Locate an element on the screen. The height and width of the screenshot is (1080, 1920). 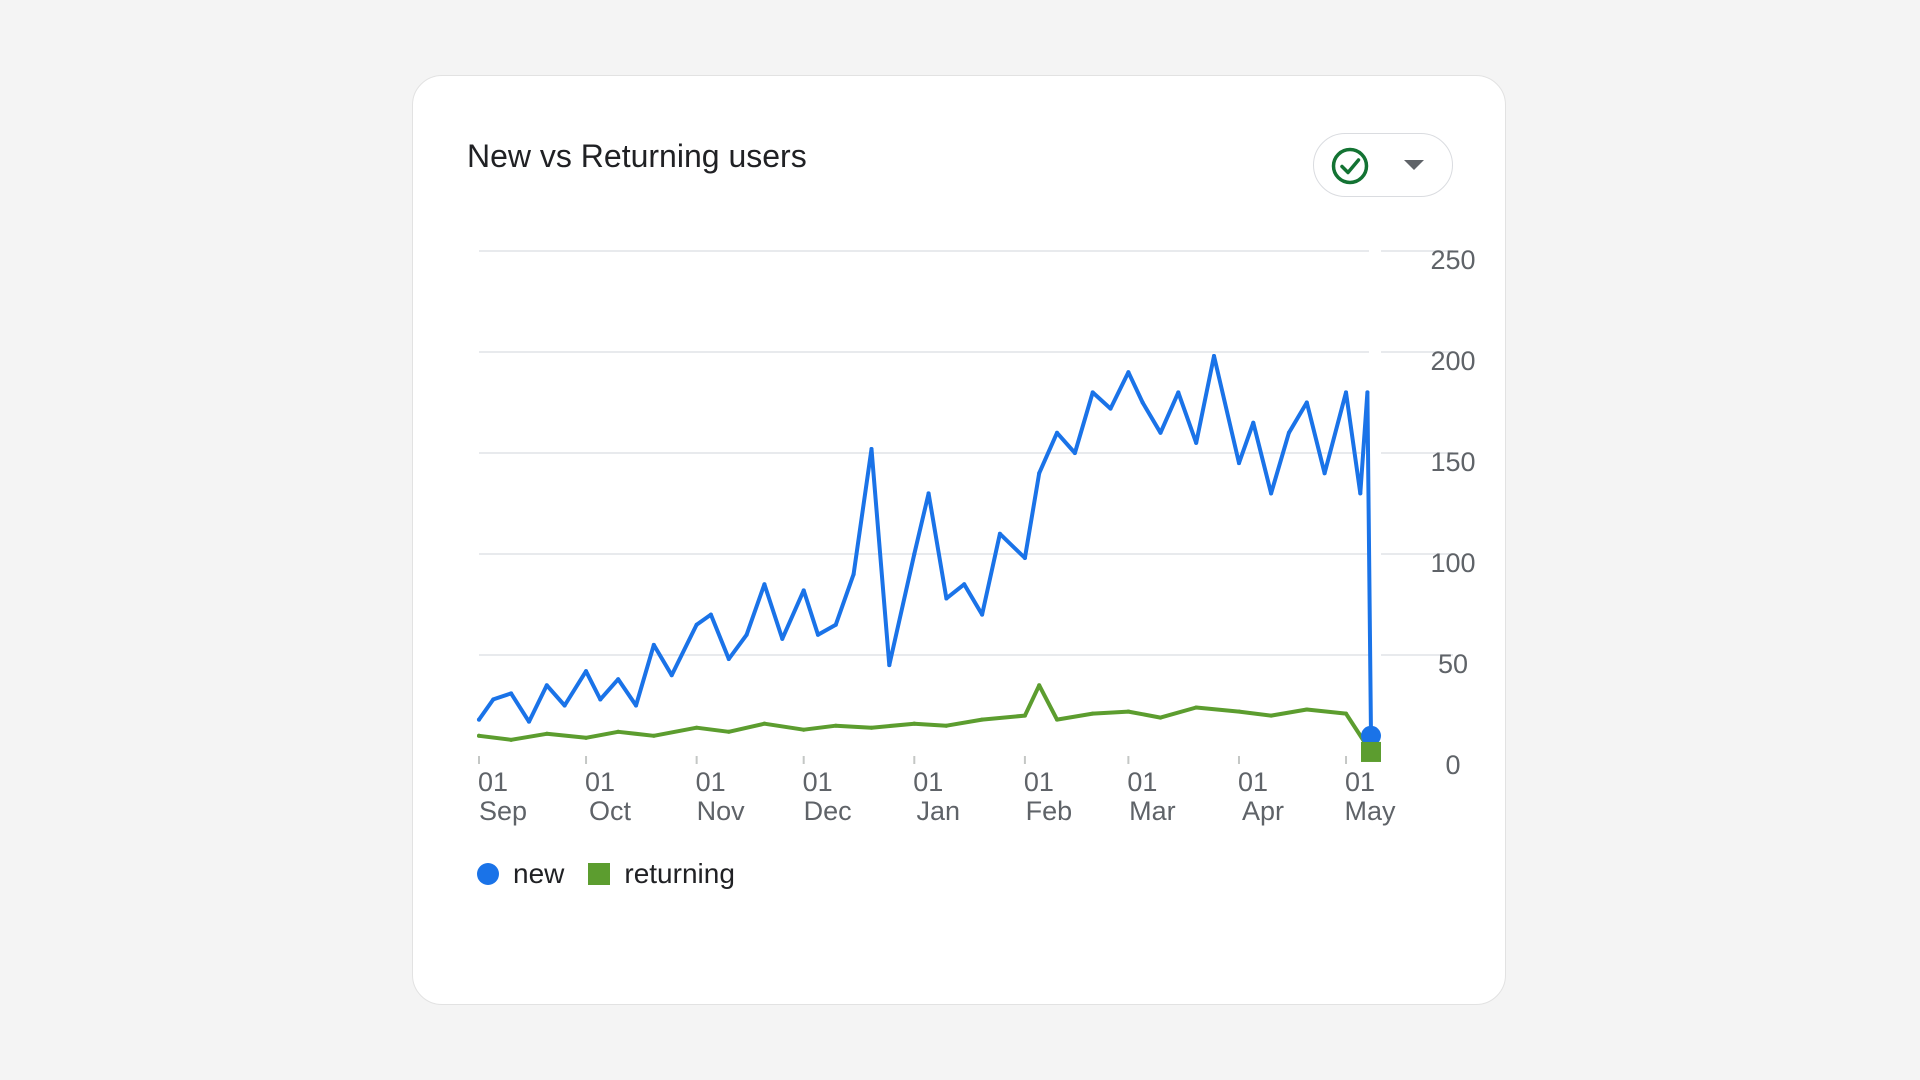
end-marker-new is located at coordinates (1371, 735).